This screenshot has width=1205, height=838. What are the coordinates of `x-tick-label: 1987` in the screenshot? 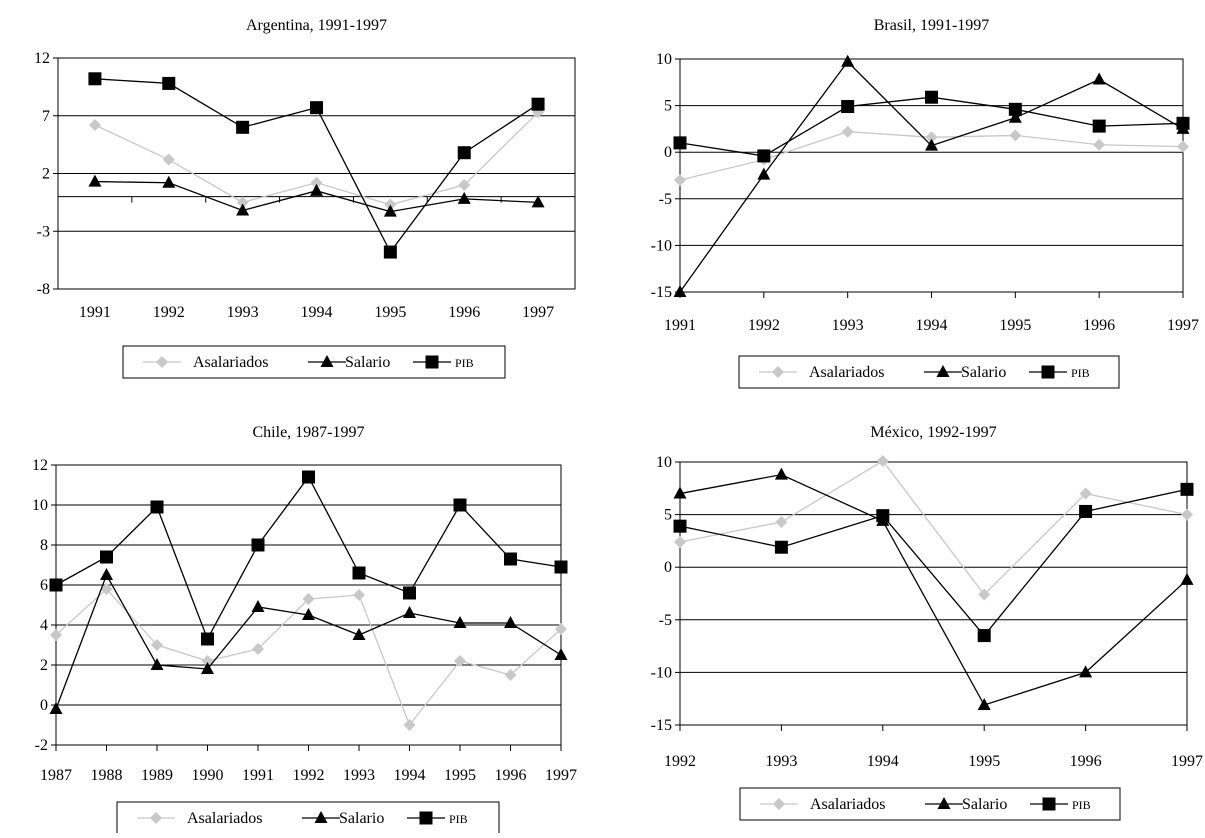 It's located at (56, 775).